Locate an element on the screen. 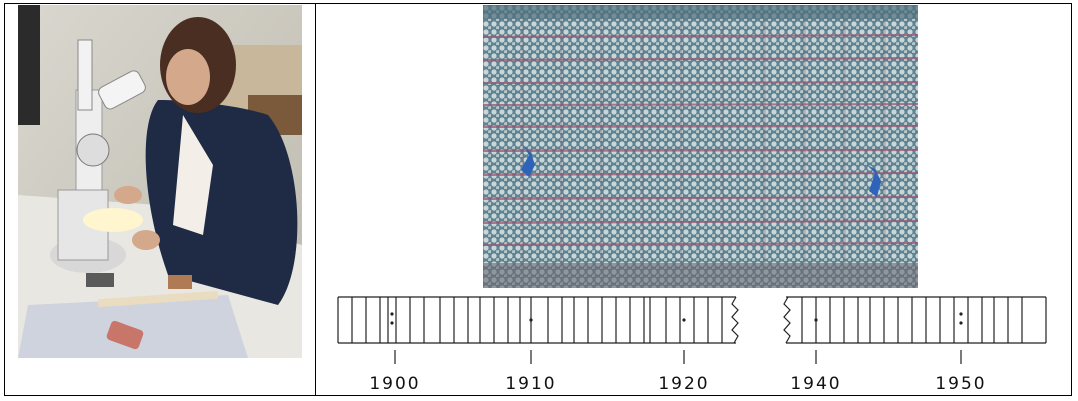 The height and width of the screenshot is (401, 1078). year-label-1920: 1920 is located at coordinates (683, 384).